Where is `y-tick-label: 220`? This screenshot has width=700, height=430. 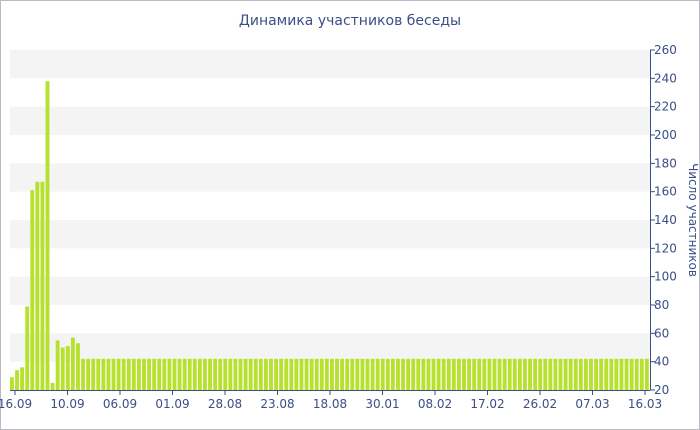 y-tick-label: 220 is located at coordinates (665, 107).